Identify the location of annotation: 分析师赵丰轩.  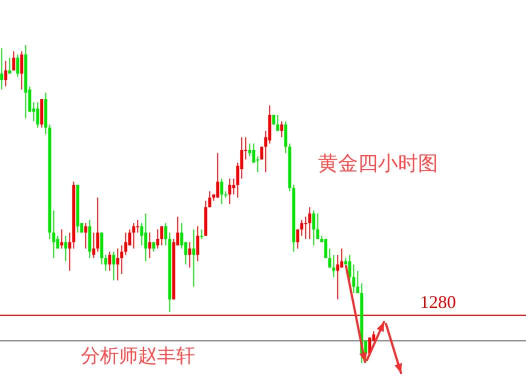
(138, 356).